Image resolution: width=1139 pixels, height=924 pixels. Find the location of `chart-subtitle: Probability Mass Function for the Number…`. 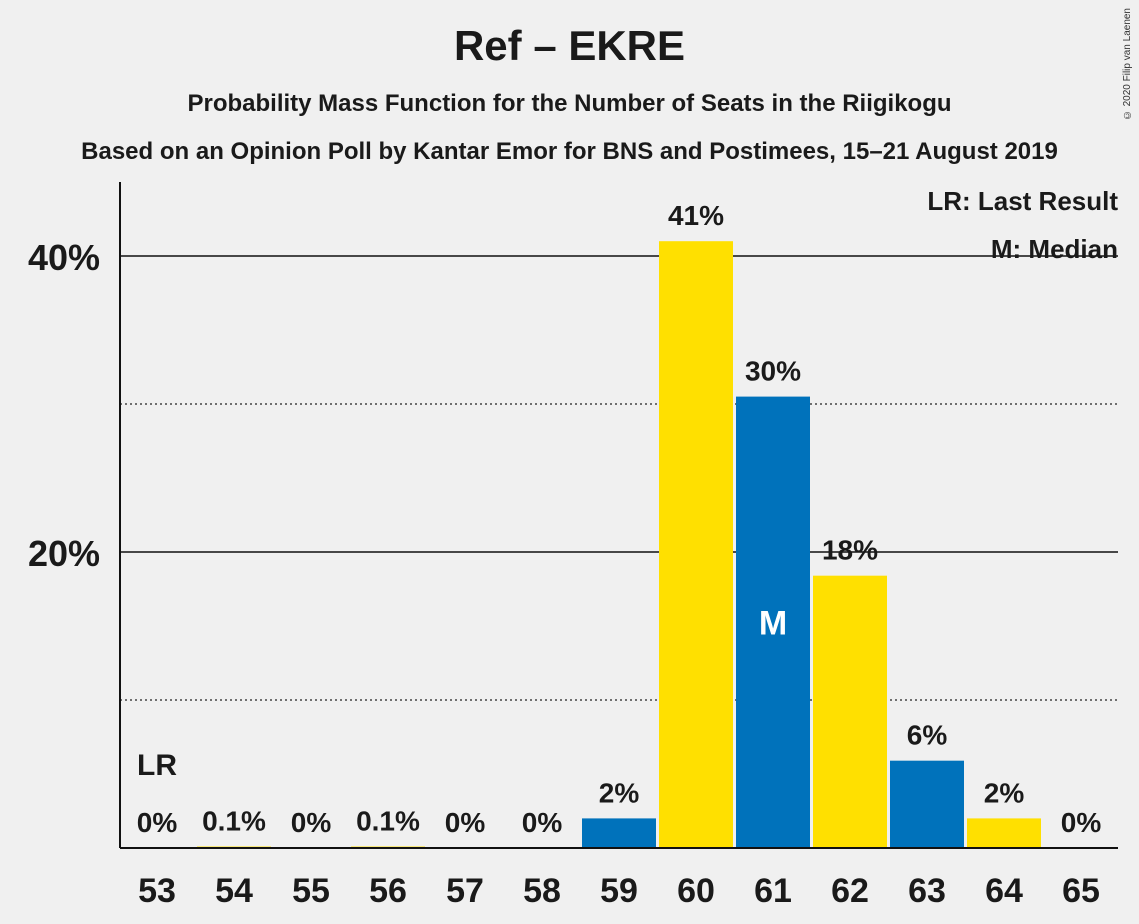

chart-subtitle: Probability Mass Function for the Number… is located at coordinates (569, 103).